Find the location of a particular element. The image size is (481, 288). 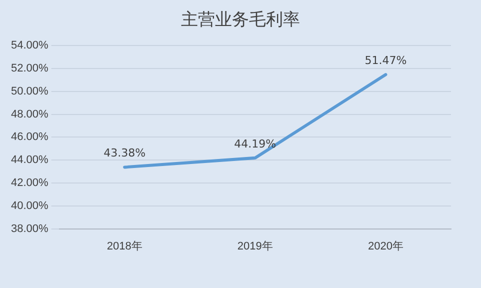

x-tick-label: 2019年 is located at coordinates (255, 246).